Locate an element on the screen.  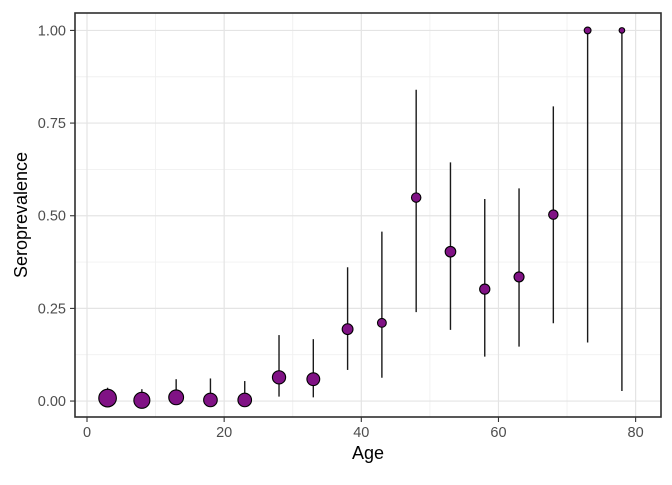
y-tick-label: 0.00 is located at coordinates (52, 402).